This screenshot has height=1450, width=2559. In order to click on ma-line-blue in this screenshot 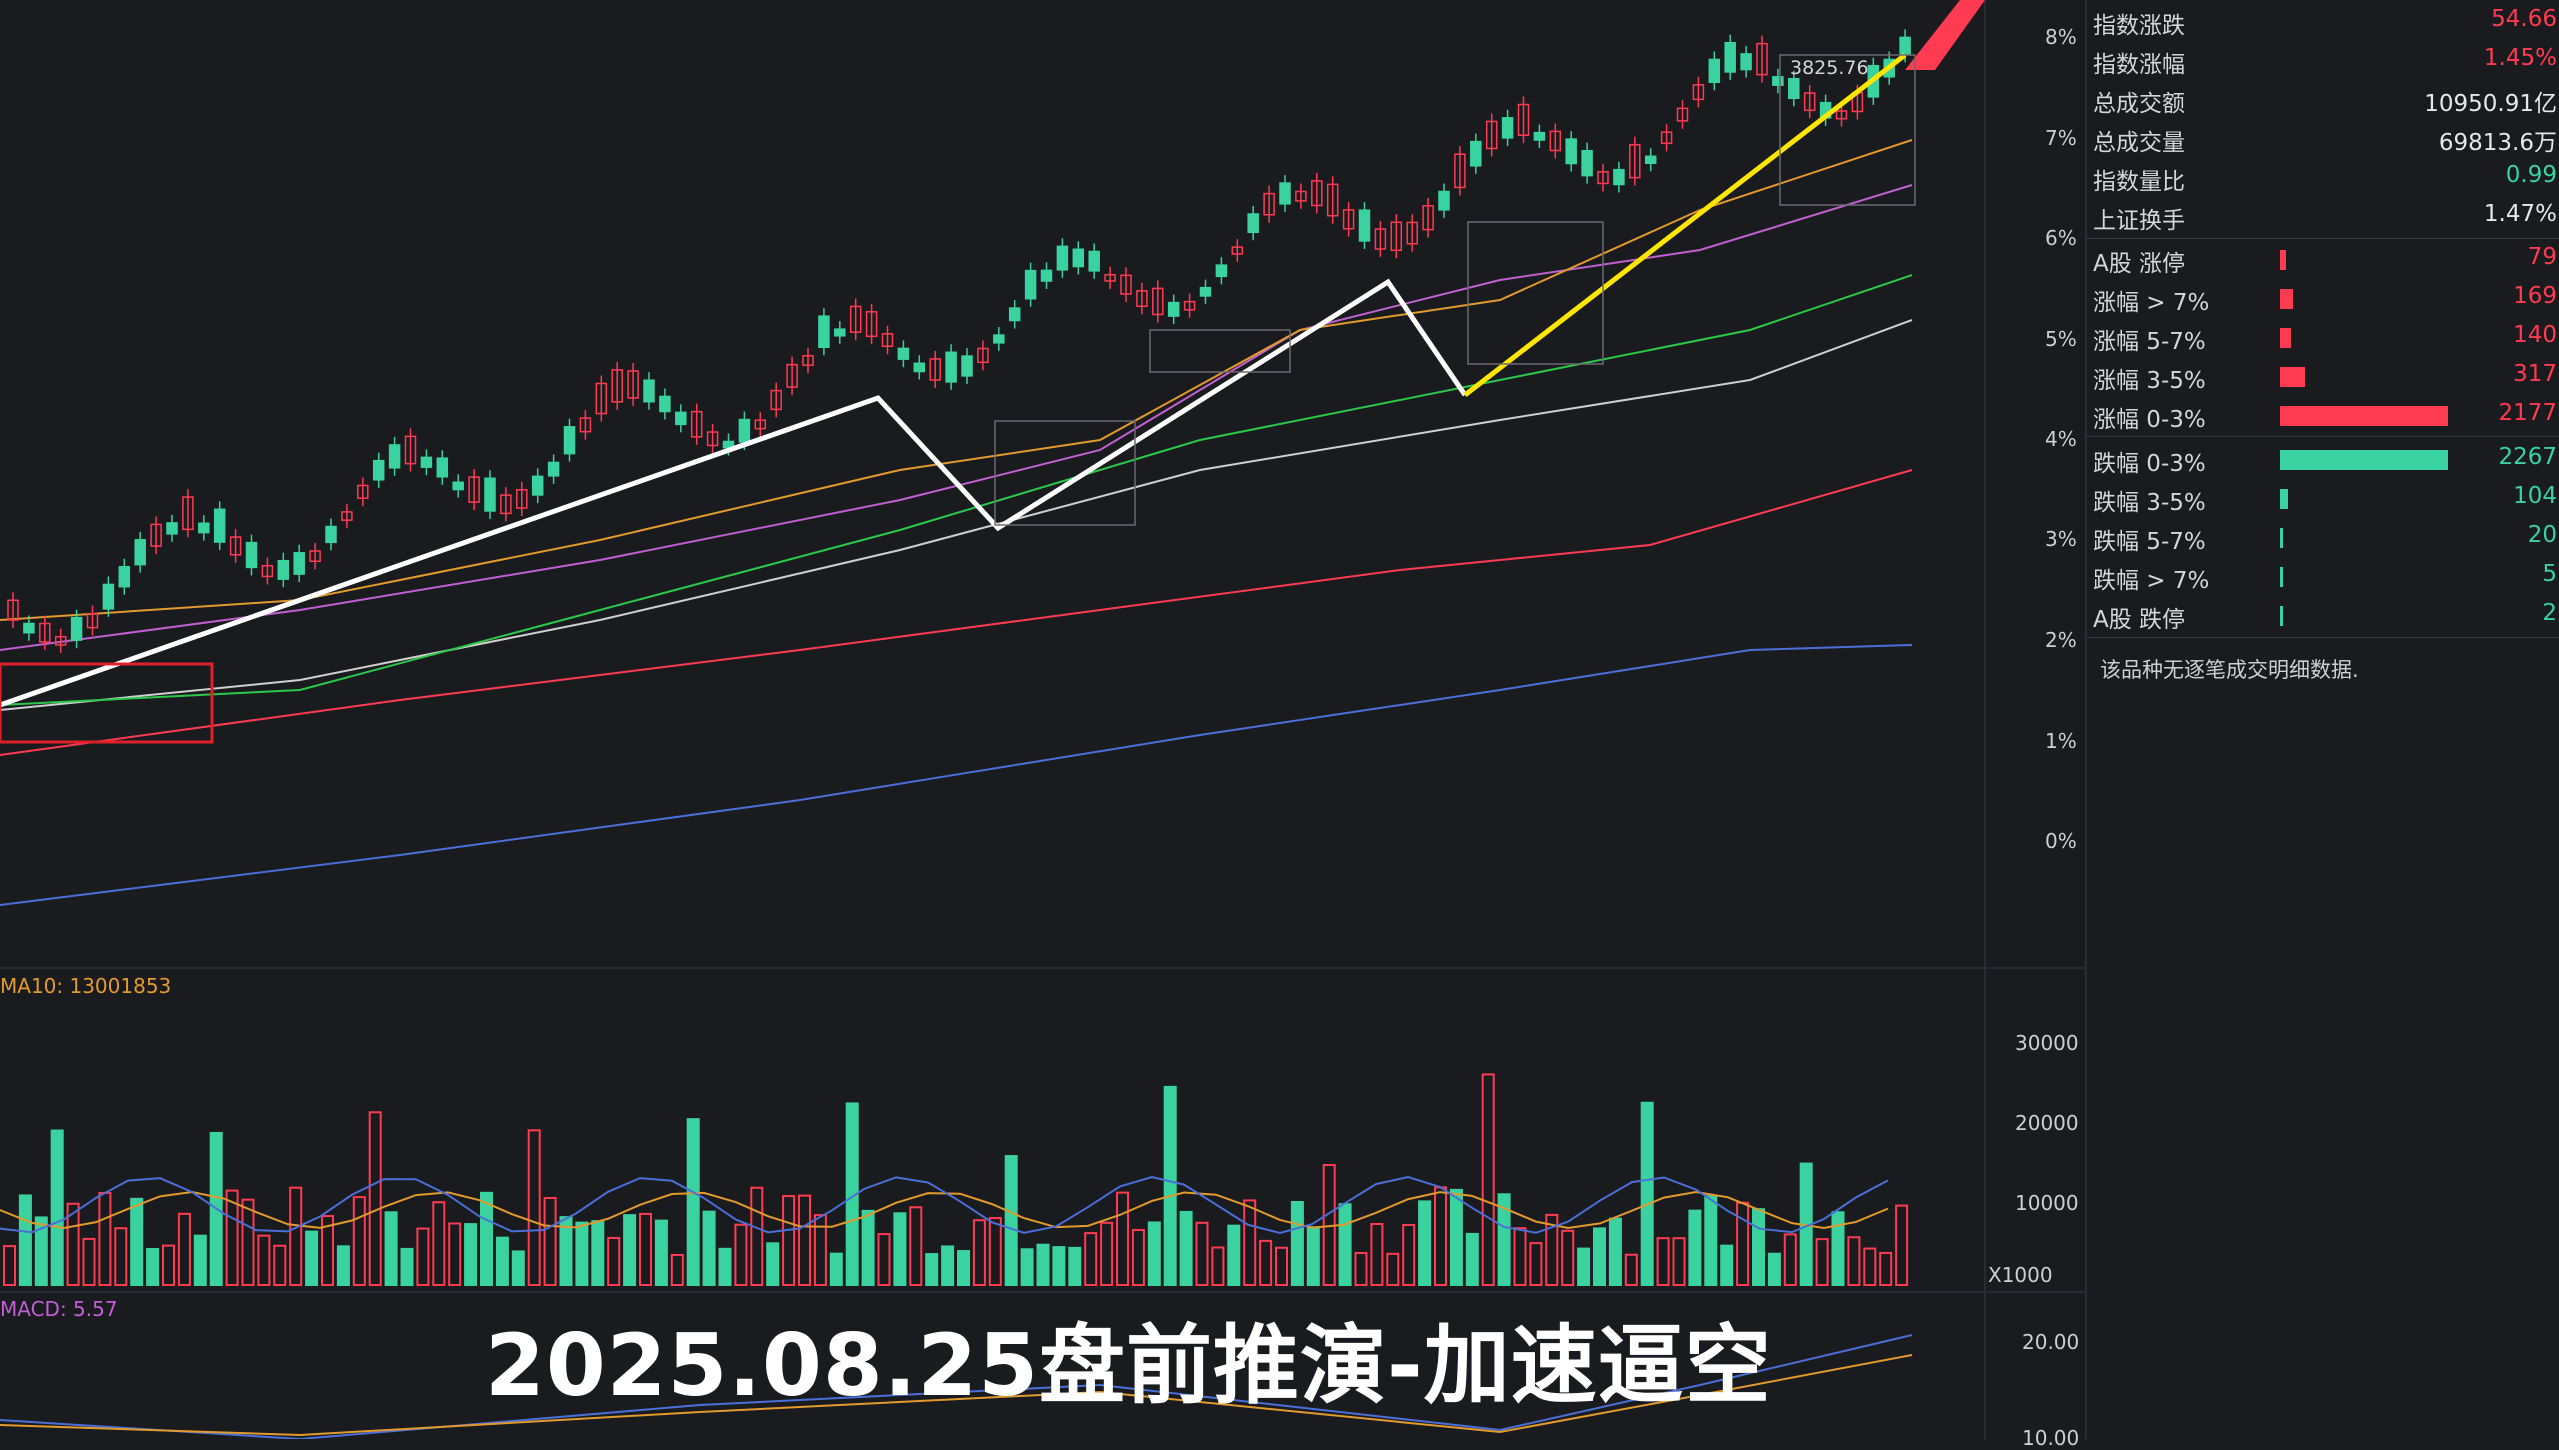, I will do `click(956, 775)`.